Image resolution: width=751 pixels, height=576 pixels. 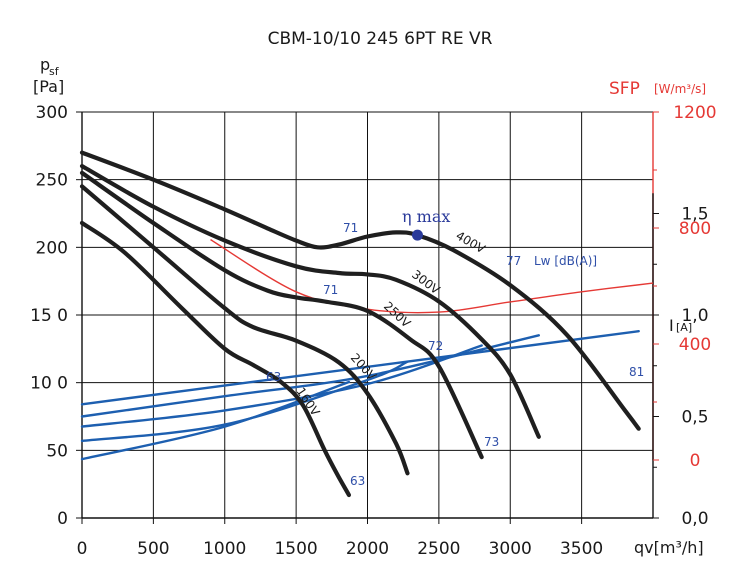 What do you see at coordinates (669, 547) in the screenshot?
I see `x-axis-label: qv[m³/h]` at bounding box center [669, 547].